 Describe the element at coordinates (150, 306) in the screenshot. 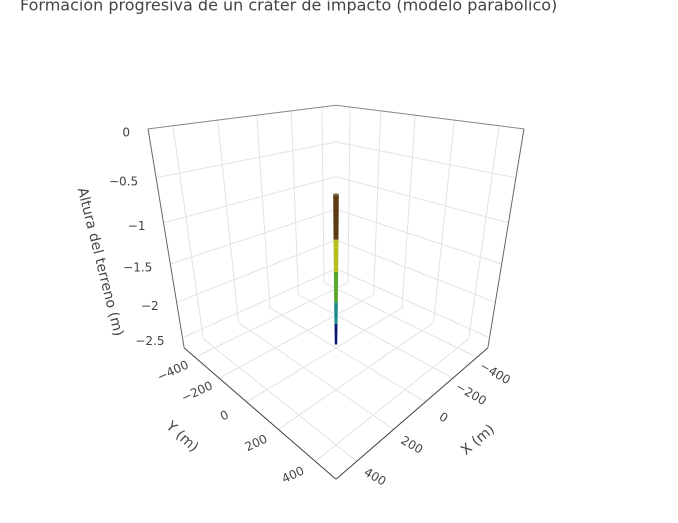

I see `z-tick-label: −2` at that location.